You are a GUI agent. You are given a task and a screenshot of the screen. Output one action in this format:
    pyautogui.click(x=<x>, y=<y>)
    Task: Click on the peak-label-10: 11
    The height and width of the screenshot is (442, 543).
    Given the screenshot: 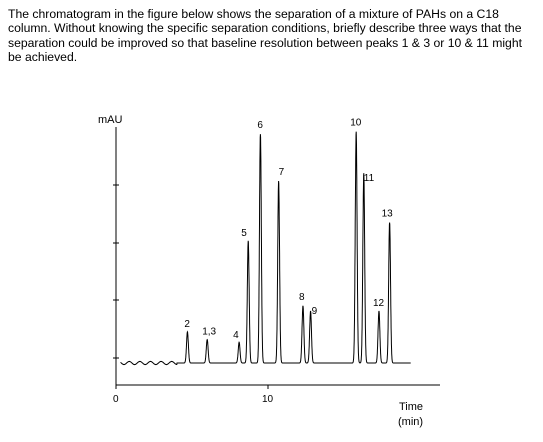 What is the action you would take?
    pyautogui.click(x=369, y=178)
    